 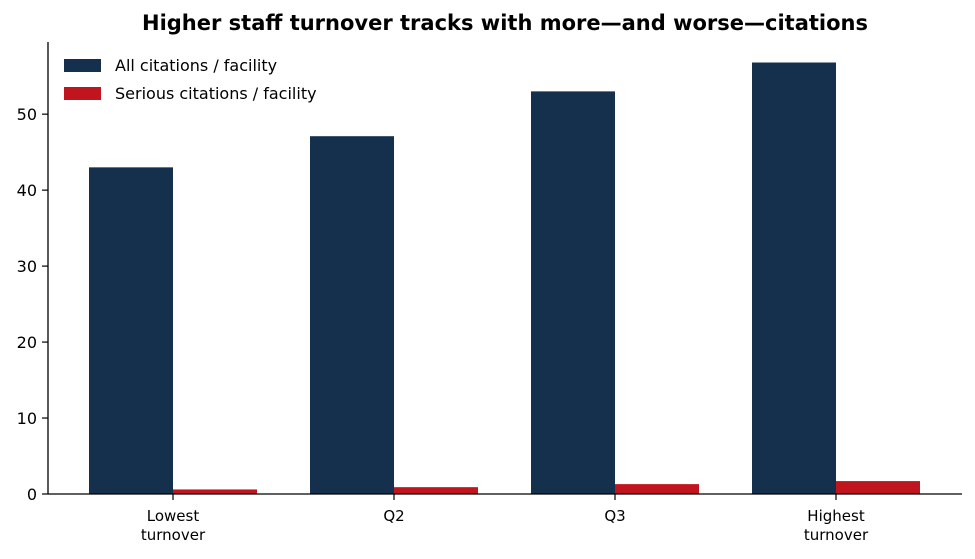 What do you see at coordinates (27, 190) in the screenshot?
I see `y-tick-label-4: 40` at bounding box center [27, 190].